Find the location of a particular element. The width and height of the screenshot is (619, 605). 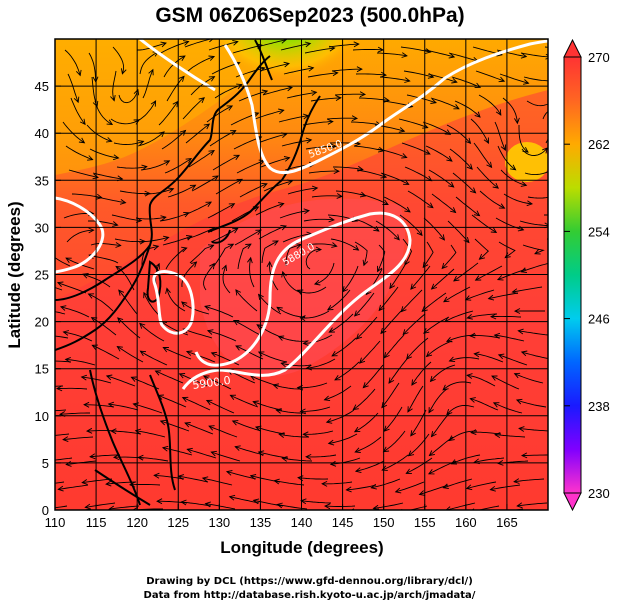

x-axis: 110 115 120 125 130 135 140 145 150 155 160 165 is located at coordinates (281, 517).